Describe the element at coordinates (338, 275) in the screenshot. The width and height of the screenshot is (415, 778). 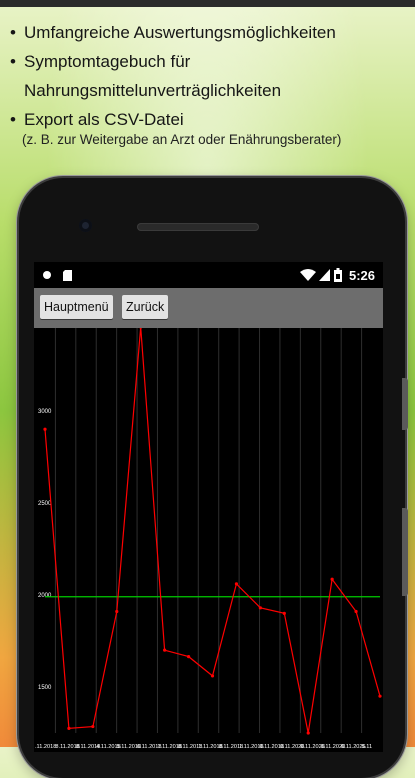
I see `battery-icon` at that location.